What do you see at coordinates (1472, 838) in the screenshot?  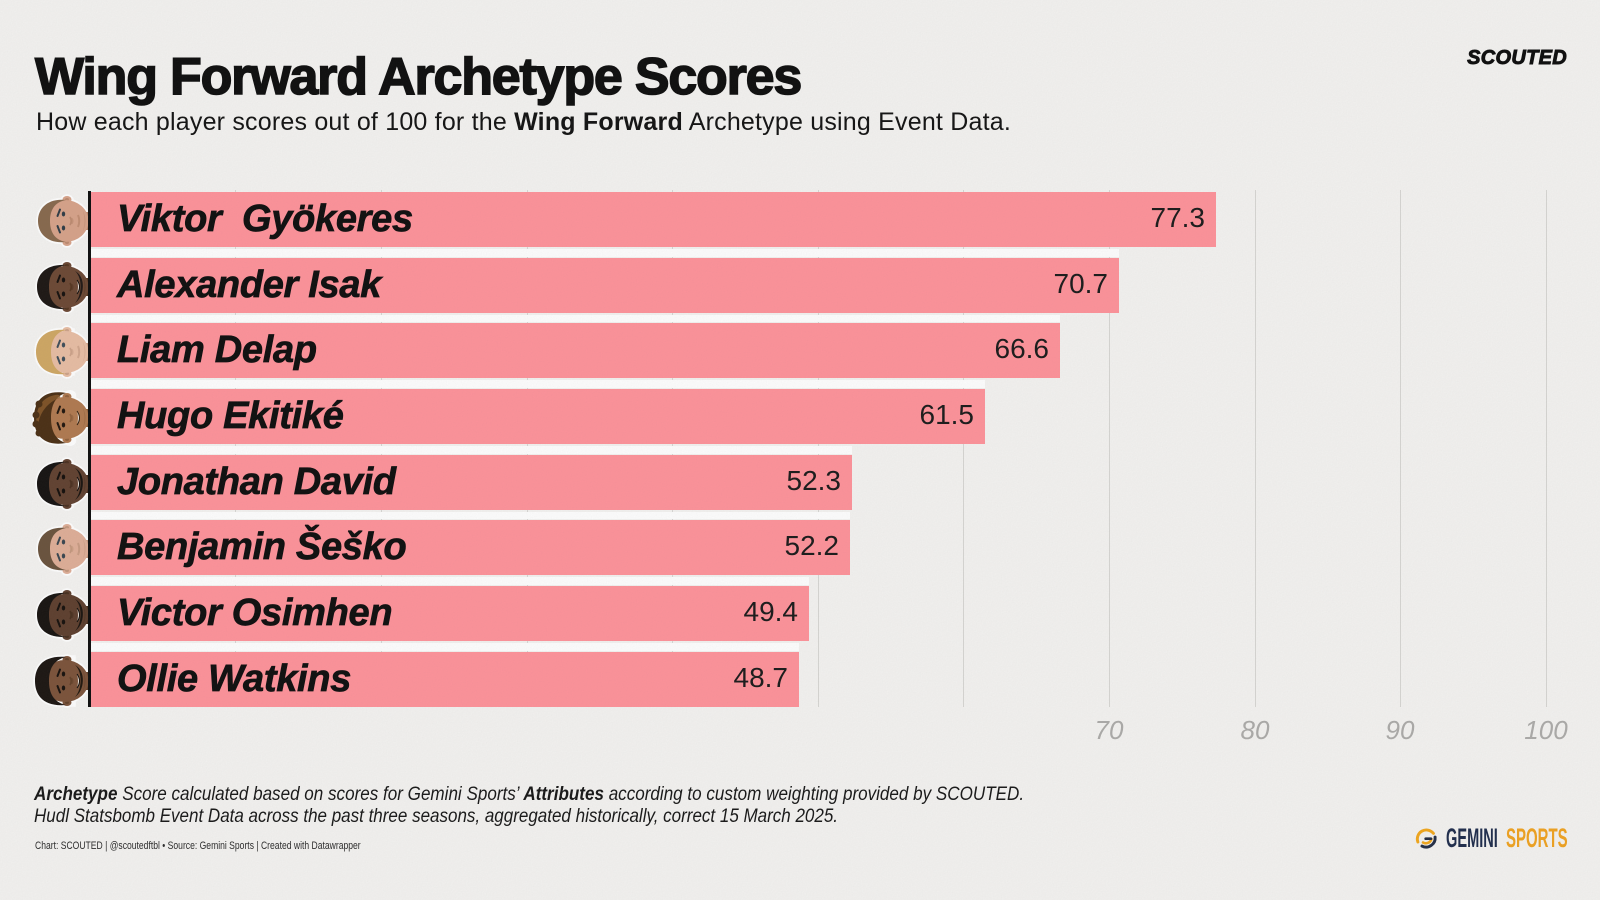 I see `svg-text: GEMINI` at bounding box center [1472, 838].